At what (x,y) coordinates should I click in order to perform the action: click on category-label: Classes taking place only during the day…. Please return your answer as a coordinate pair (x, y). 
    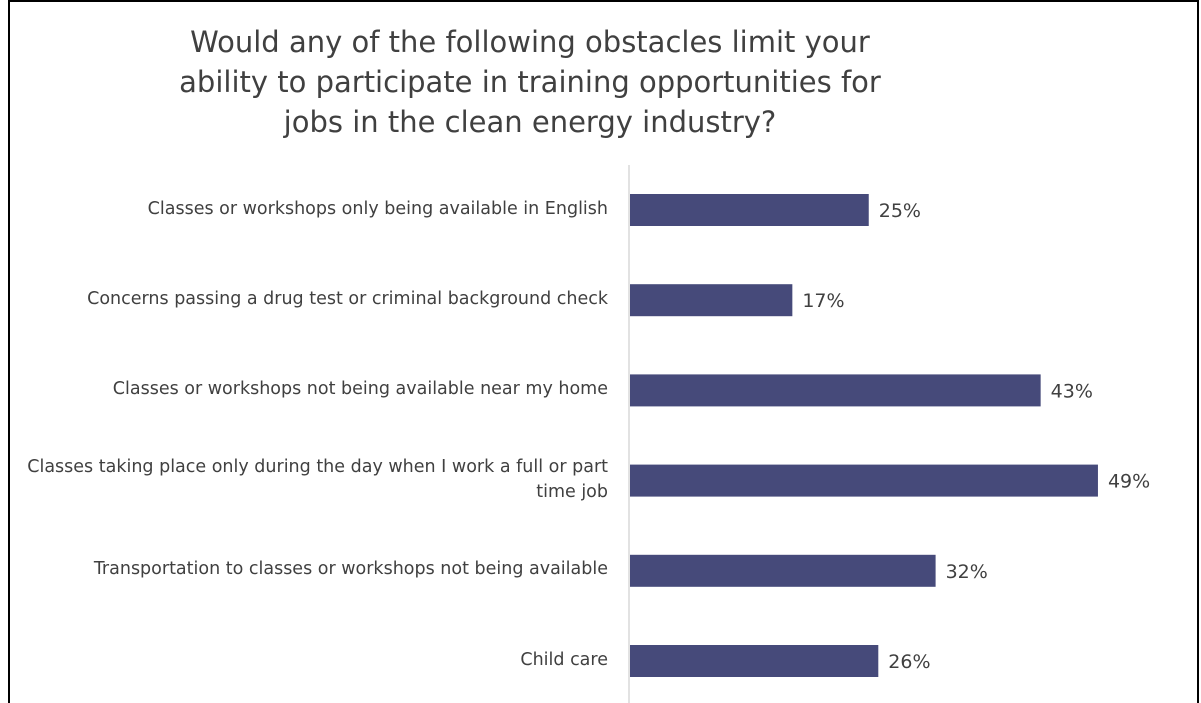
    Looking at the image, I should click on (317, 479).